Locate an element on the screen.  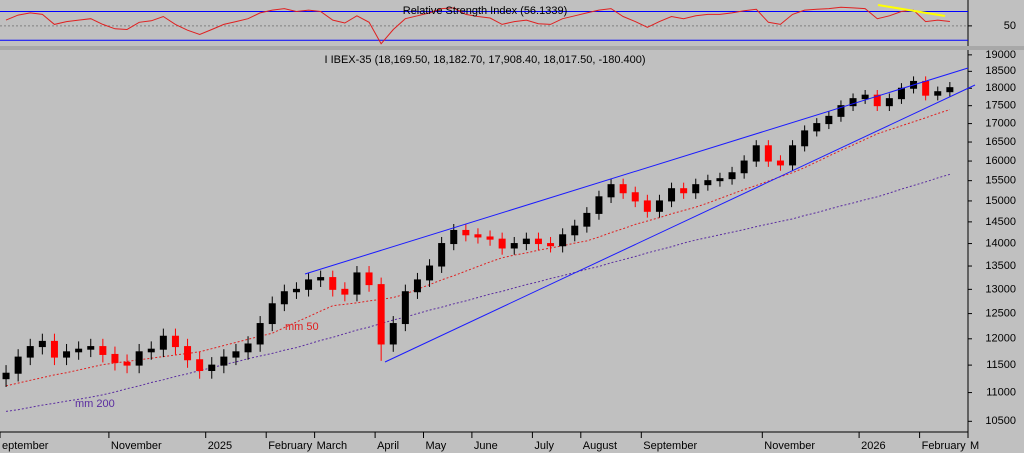
y-tick-label: 13000 is located at coordinates (1000, 289).